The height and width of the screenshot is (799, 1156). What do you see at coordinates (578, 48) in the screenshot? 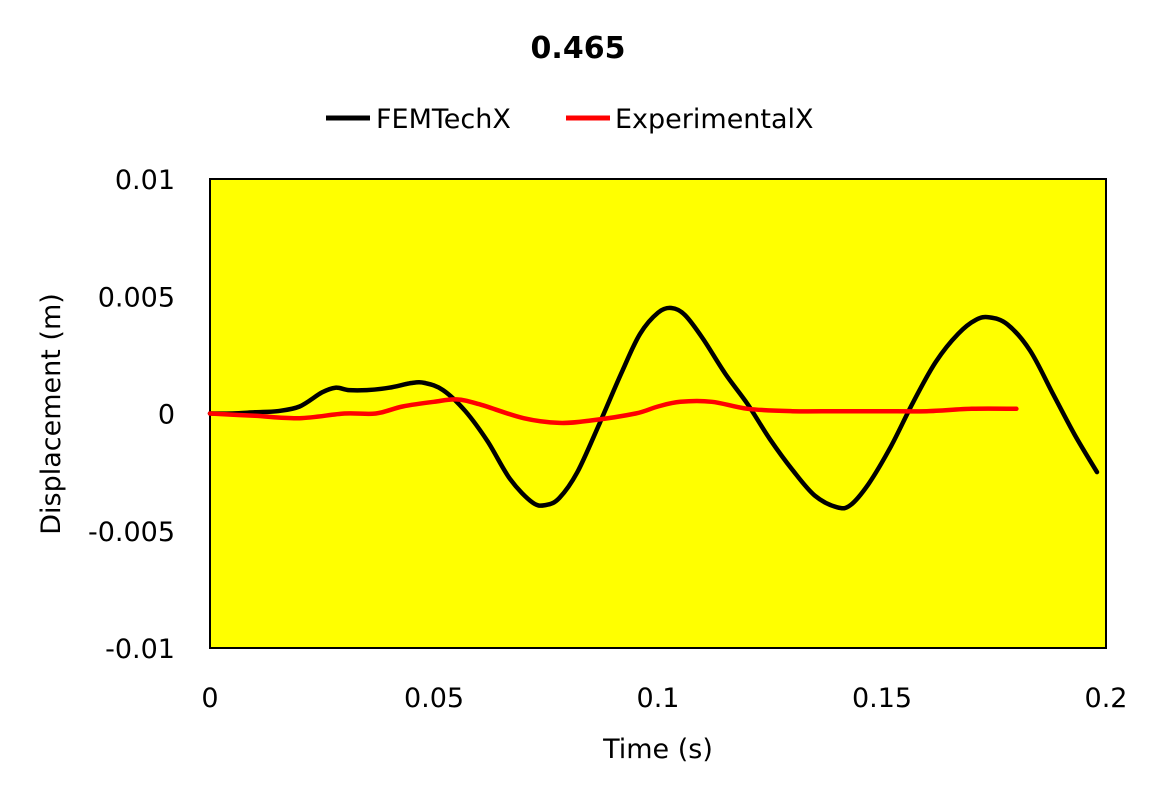
I see `chart-title: 0.465` at bounding box center [578, 48].